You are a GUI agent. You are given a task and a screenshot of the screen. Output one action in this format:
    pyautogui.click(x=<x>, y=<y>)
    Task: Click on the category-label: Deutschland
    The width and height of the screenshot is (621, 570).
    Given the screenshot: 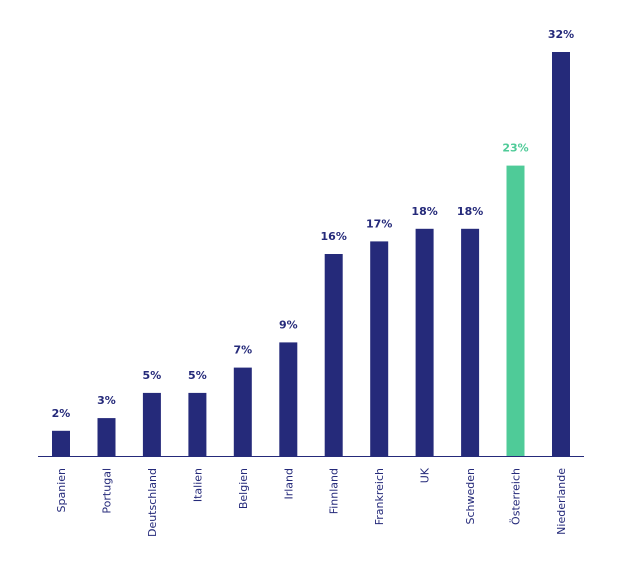 What is the action you would take?
    pyautogui.click(x=152, y=502)
    